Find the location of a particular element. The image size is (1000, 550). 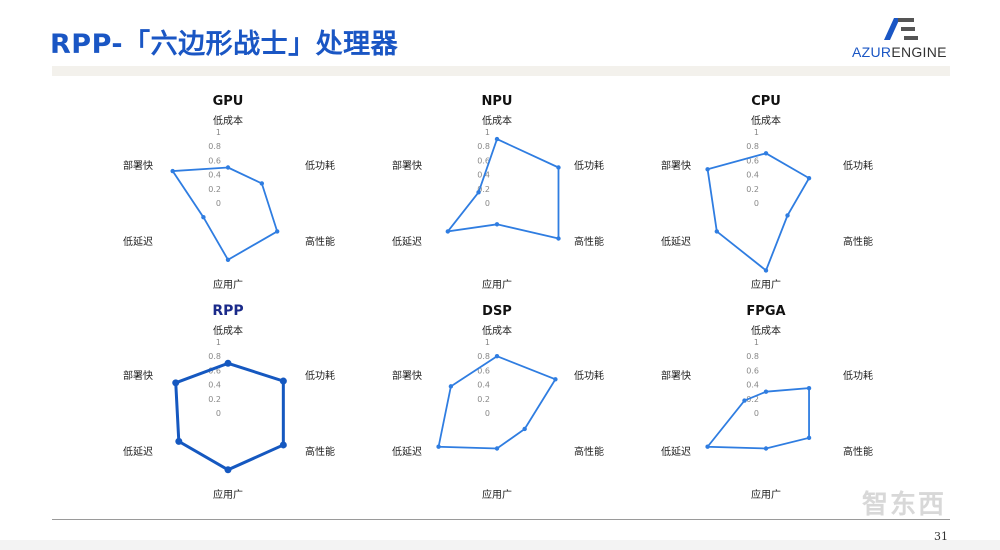

chart-title: GPU is located at coordinates (228, 101).